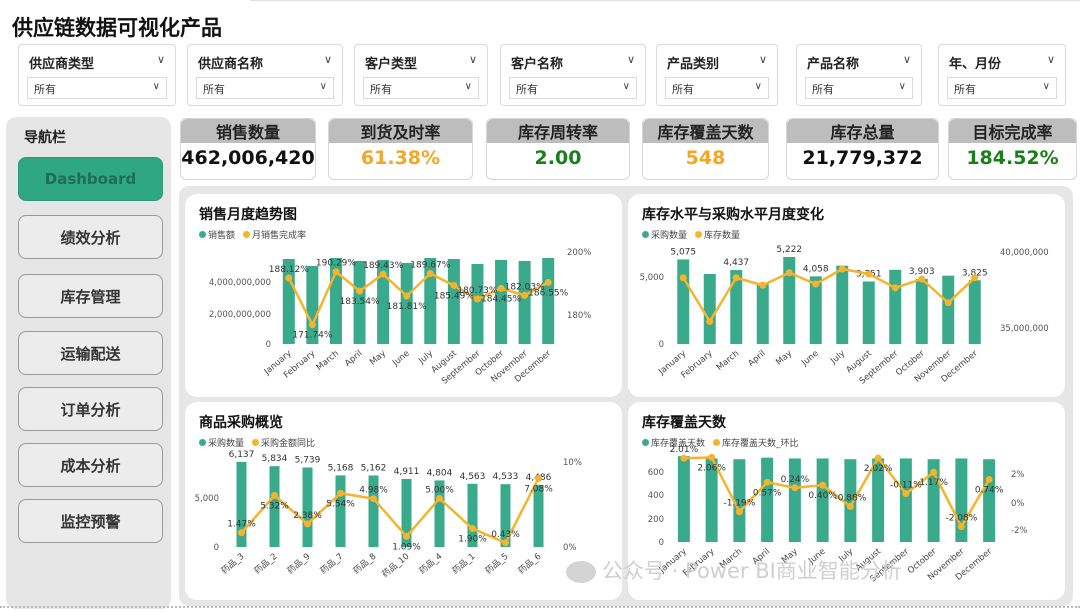 The height and width of the screenshot is (612, 1080). I want to click on line-data-label: 190.29%, so click(336, 264).